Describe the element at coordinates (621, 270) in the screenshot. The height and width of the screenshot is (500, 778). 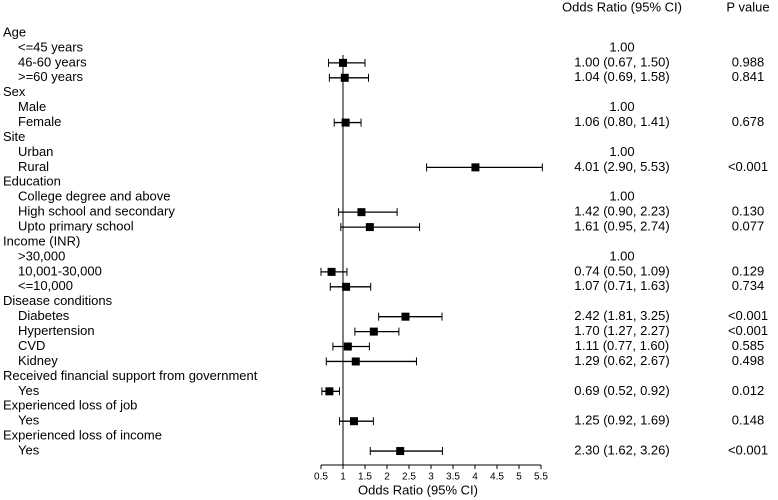
I see `estimate-label: 0.74 (0.50, 1.09)` at that location.